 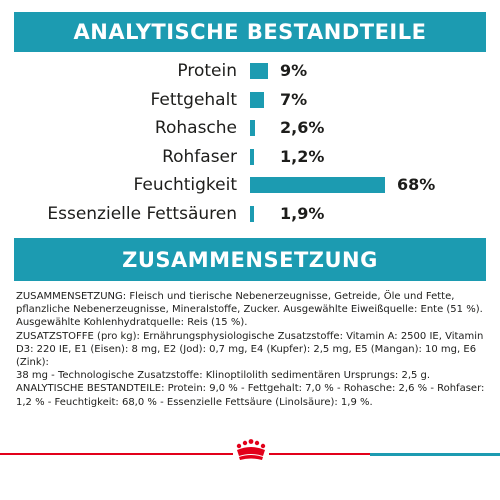 I want to click on nutrient-row: Rohfaser 1,2%, so click(x=250, y=157).